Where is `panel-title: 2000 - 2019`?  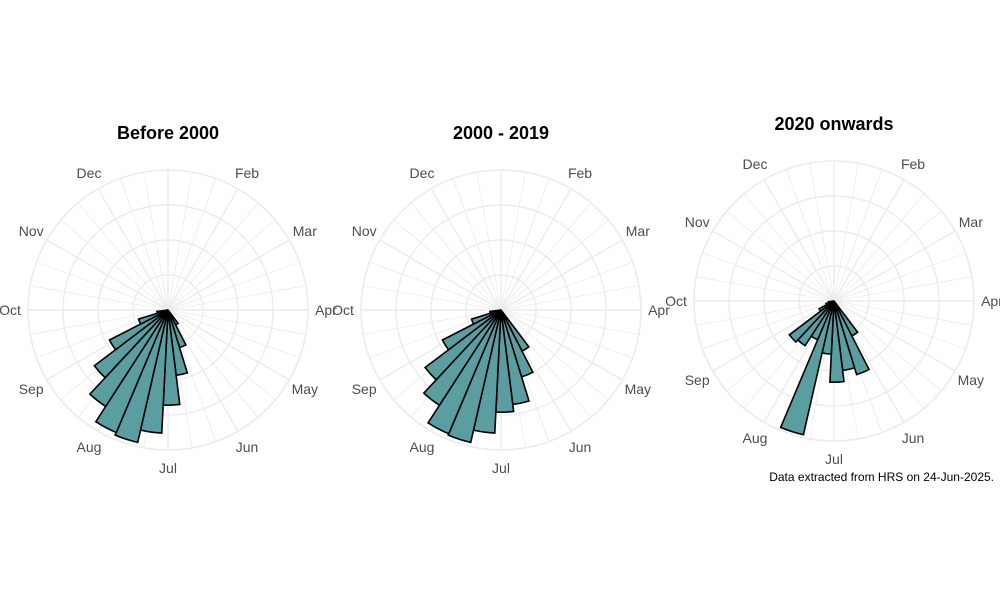
panel-title: 2000 - 2019 is located at coordinates (501, 133).